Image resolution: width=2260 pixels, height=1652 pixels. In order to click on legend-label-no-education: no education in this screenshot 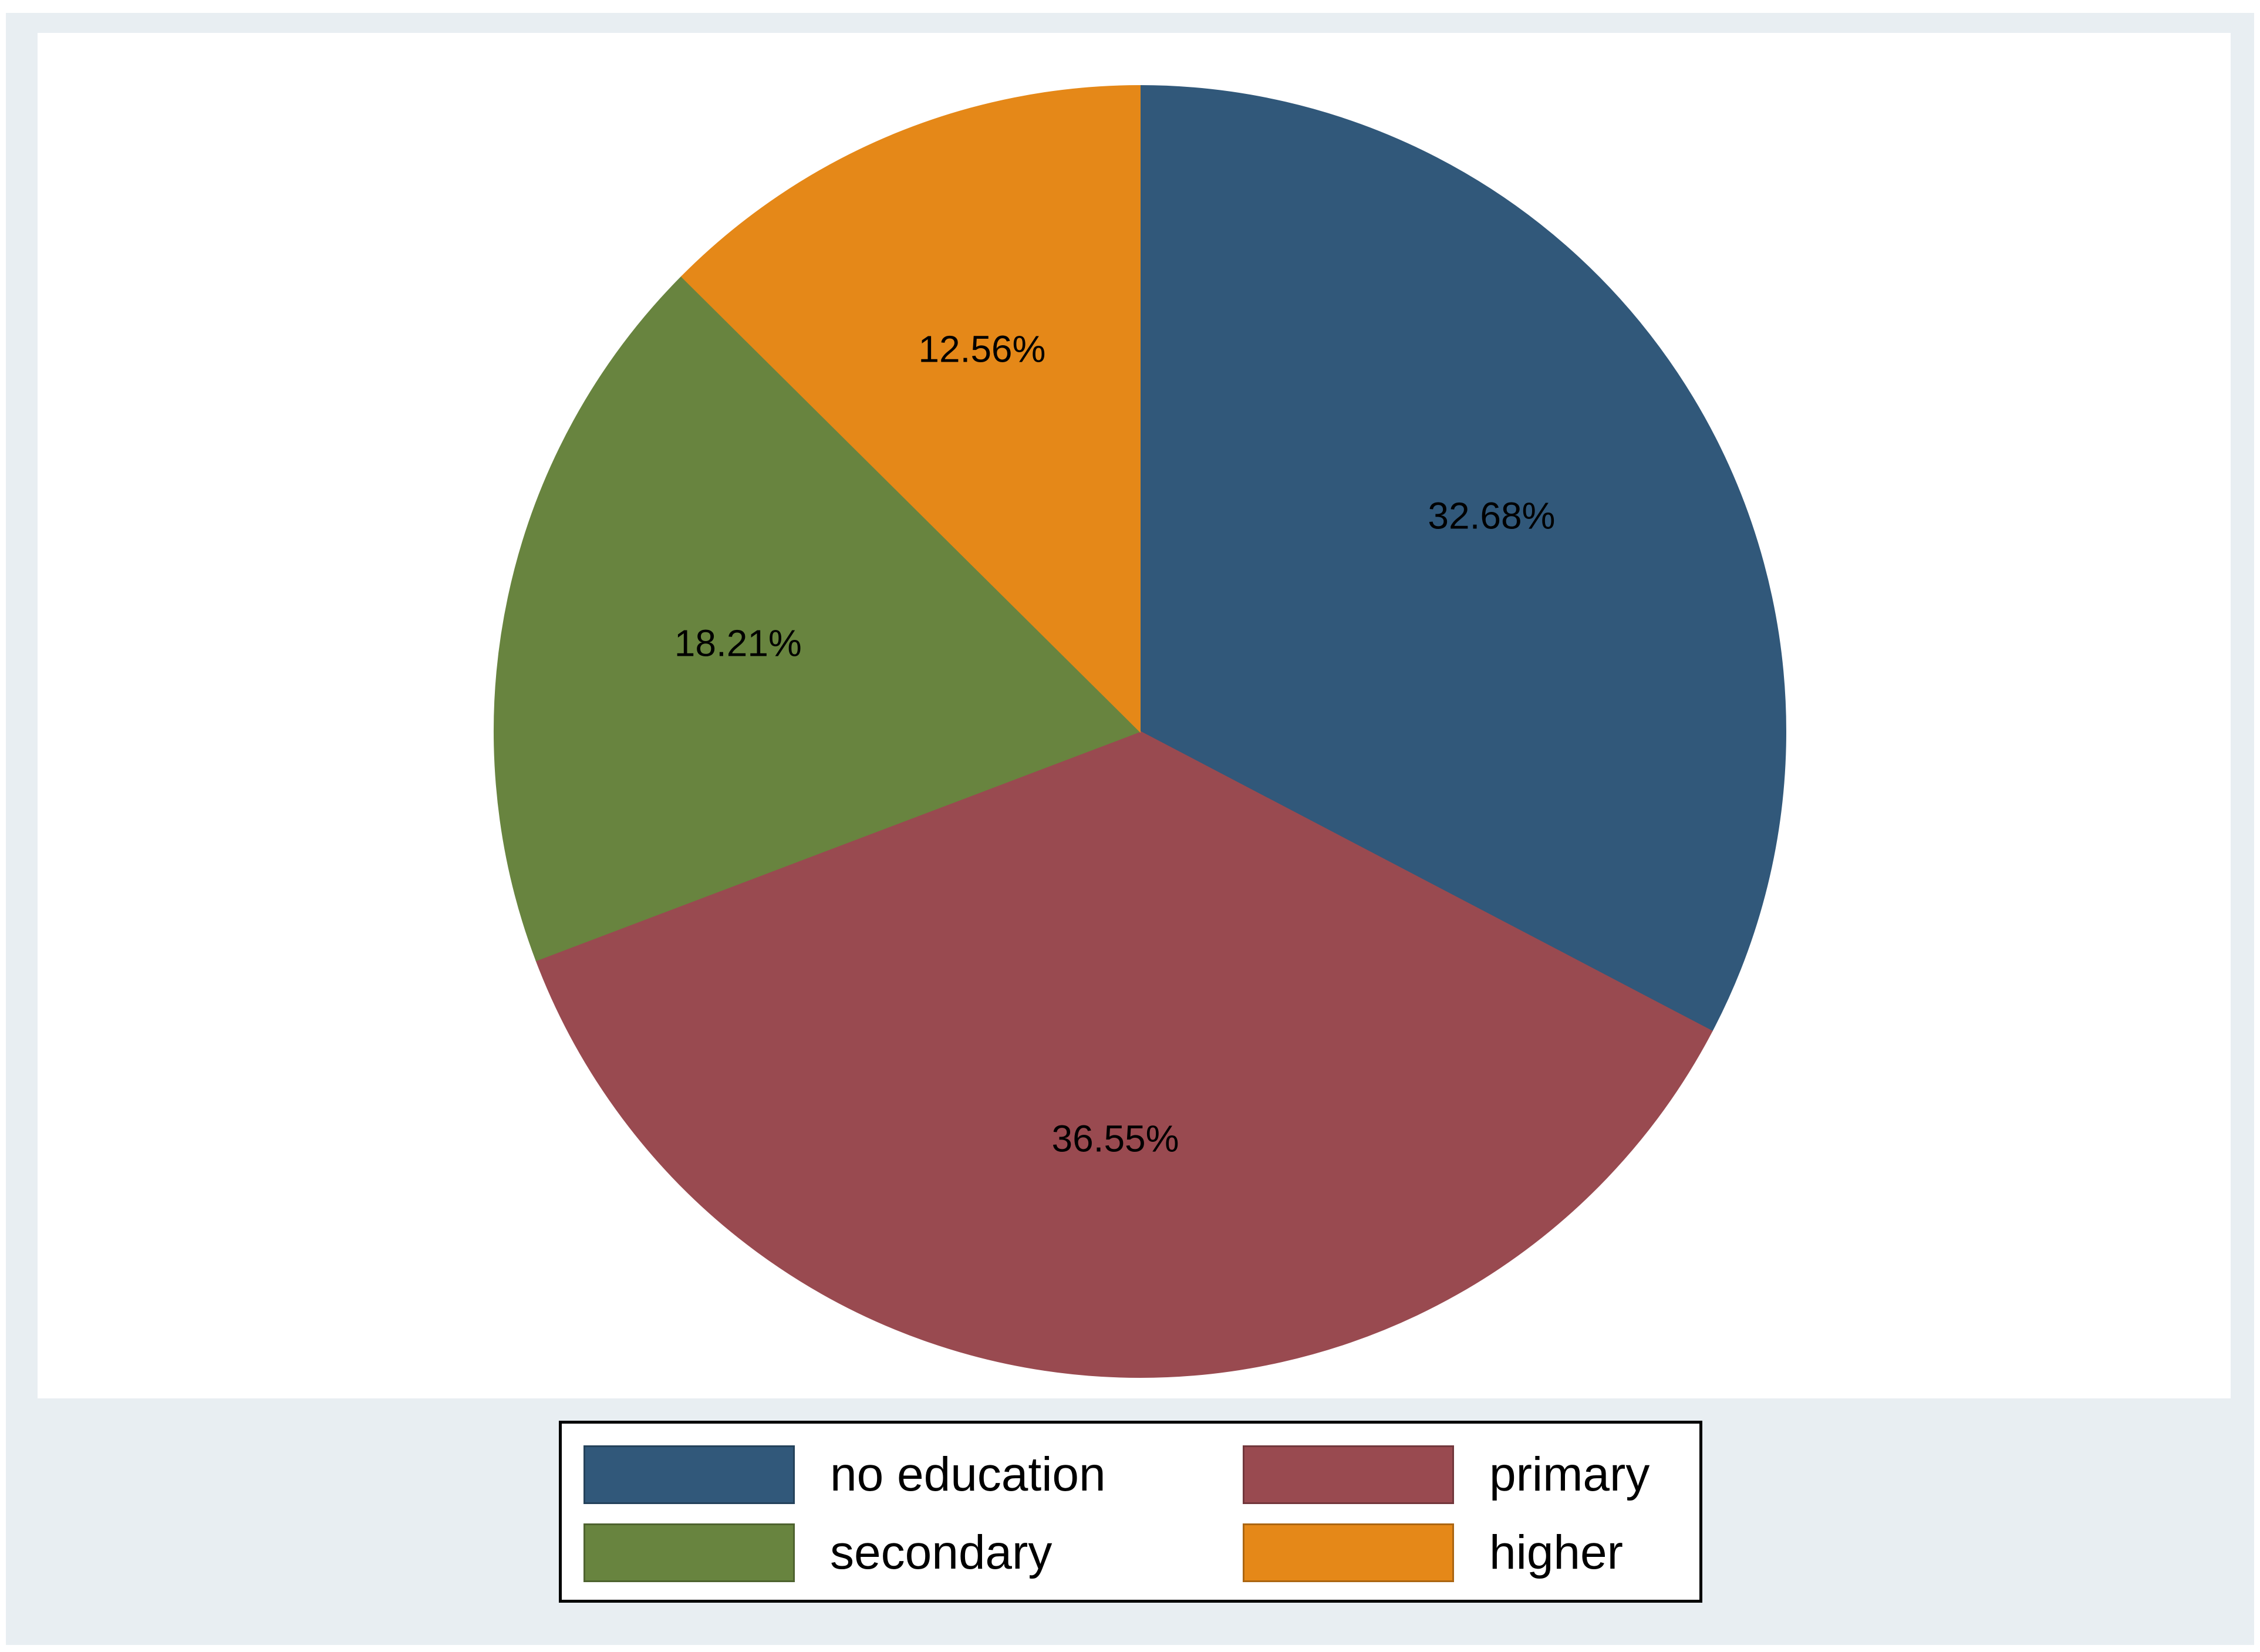, I will do `click(968, 1474)`.